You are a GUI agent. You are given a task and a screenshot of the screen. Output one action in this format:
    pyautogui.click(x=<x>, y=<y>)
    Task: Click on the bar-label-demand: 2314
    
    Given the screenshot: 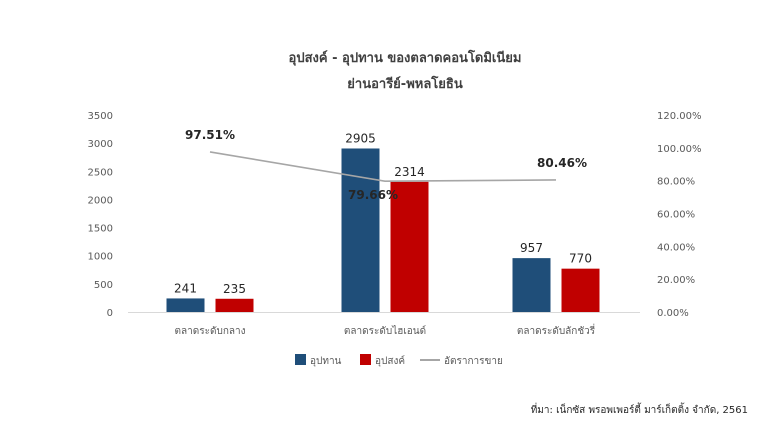 What is the action you would take?
    pyautogui.click(x=409, y=172)
    